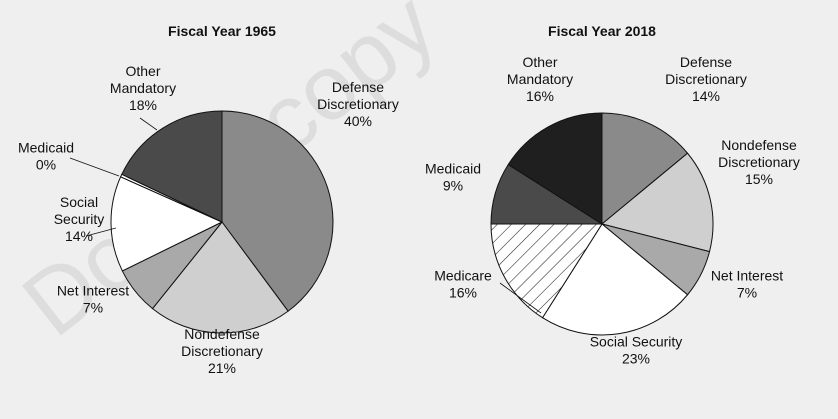  I want to click on slice-label-1965-social-security: Social Security 14%, so click(79, 219).